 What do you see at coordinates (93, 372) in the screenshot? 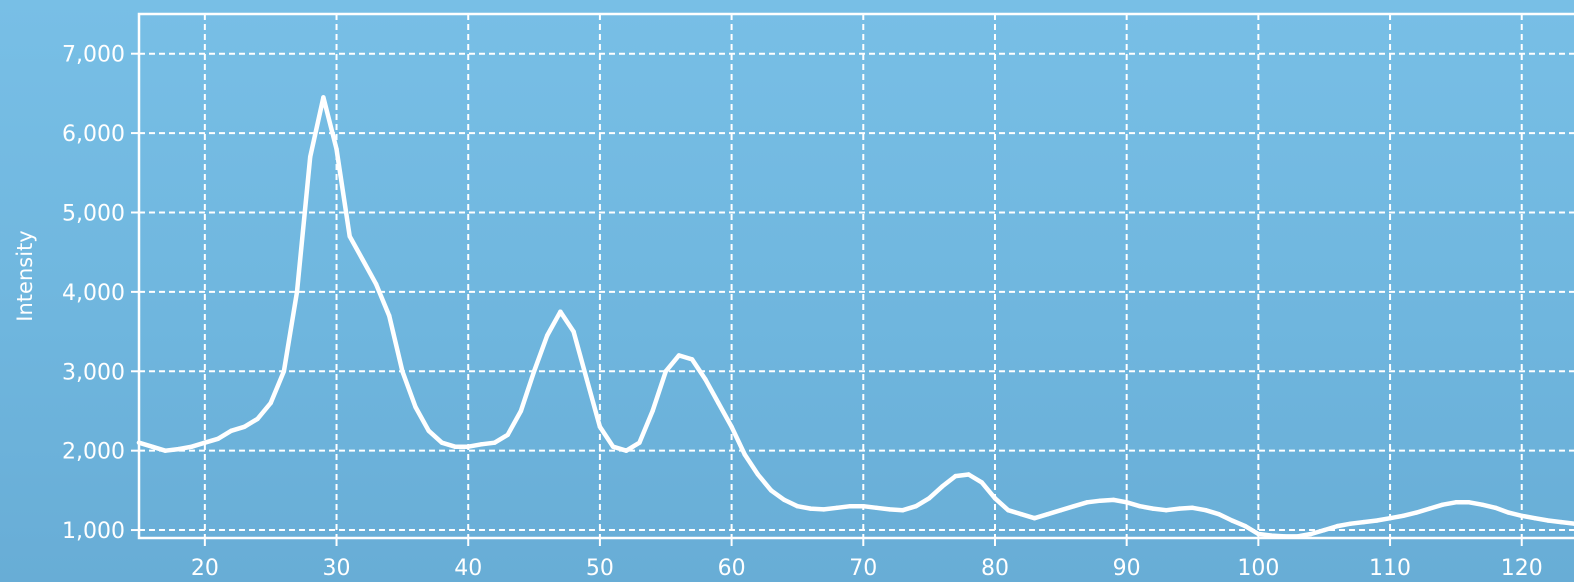
I see `y-tick-label: 3,000` at bounding box center [93, 372].